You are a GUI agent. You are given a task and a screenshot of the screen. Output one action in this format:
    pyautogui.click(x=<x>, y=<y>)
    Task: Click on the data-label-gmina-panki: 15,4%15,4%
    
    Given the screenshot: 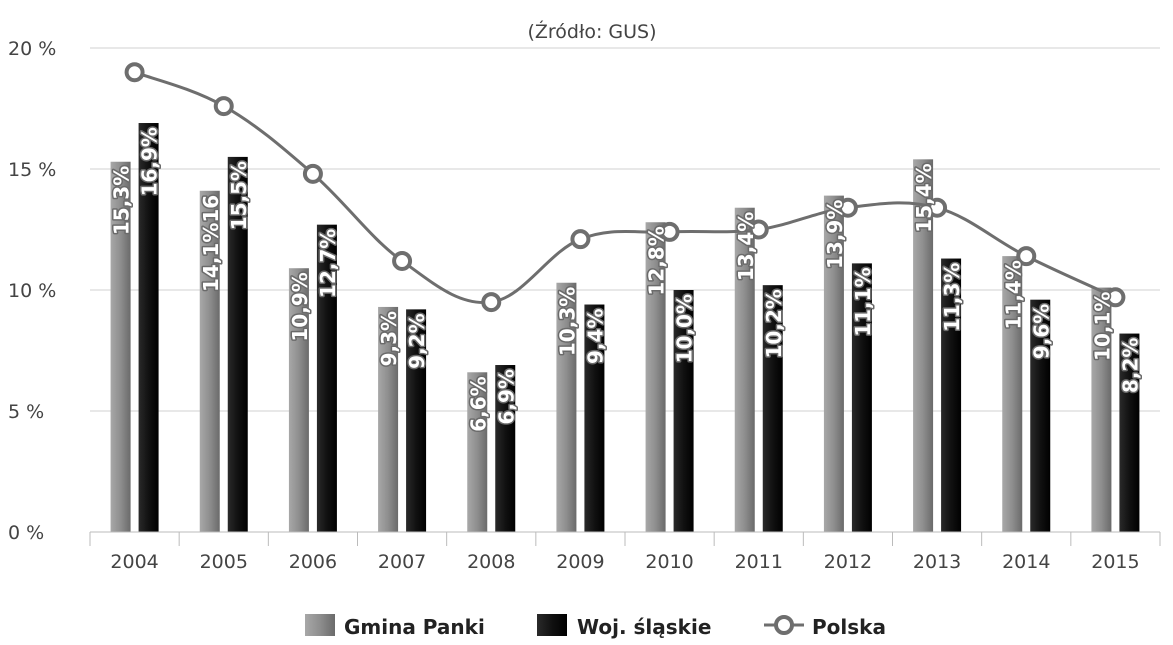 What is the action you would take?
    pyautogui.click(x=924, y=198)
    